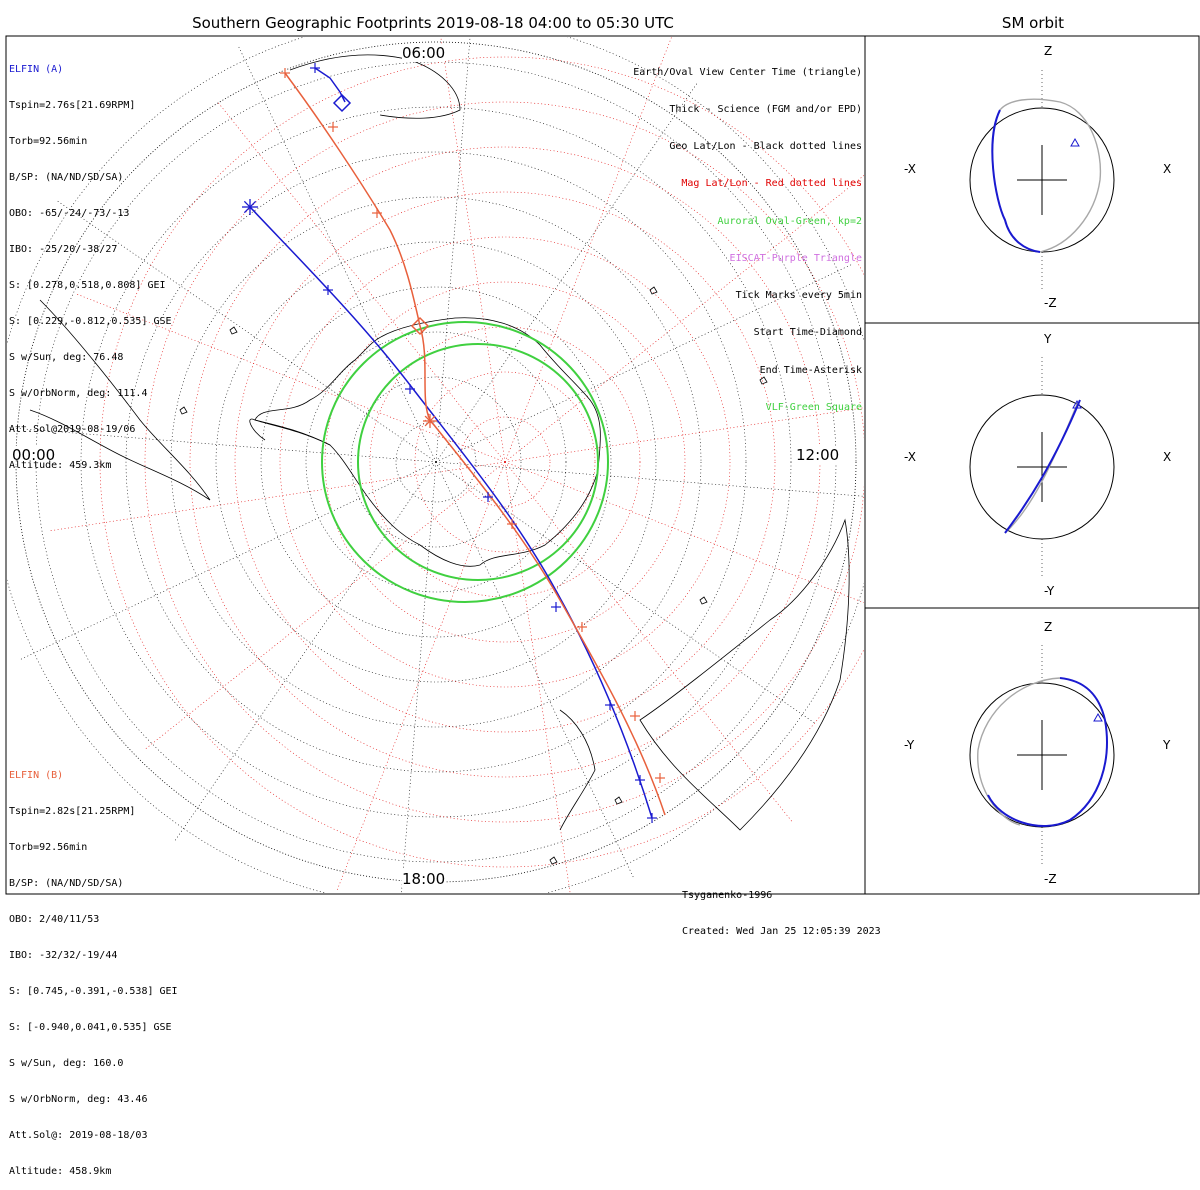  I want to click on elfin-b-line: OBO: 2/40/11/53, so click(54, 919).